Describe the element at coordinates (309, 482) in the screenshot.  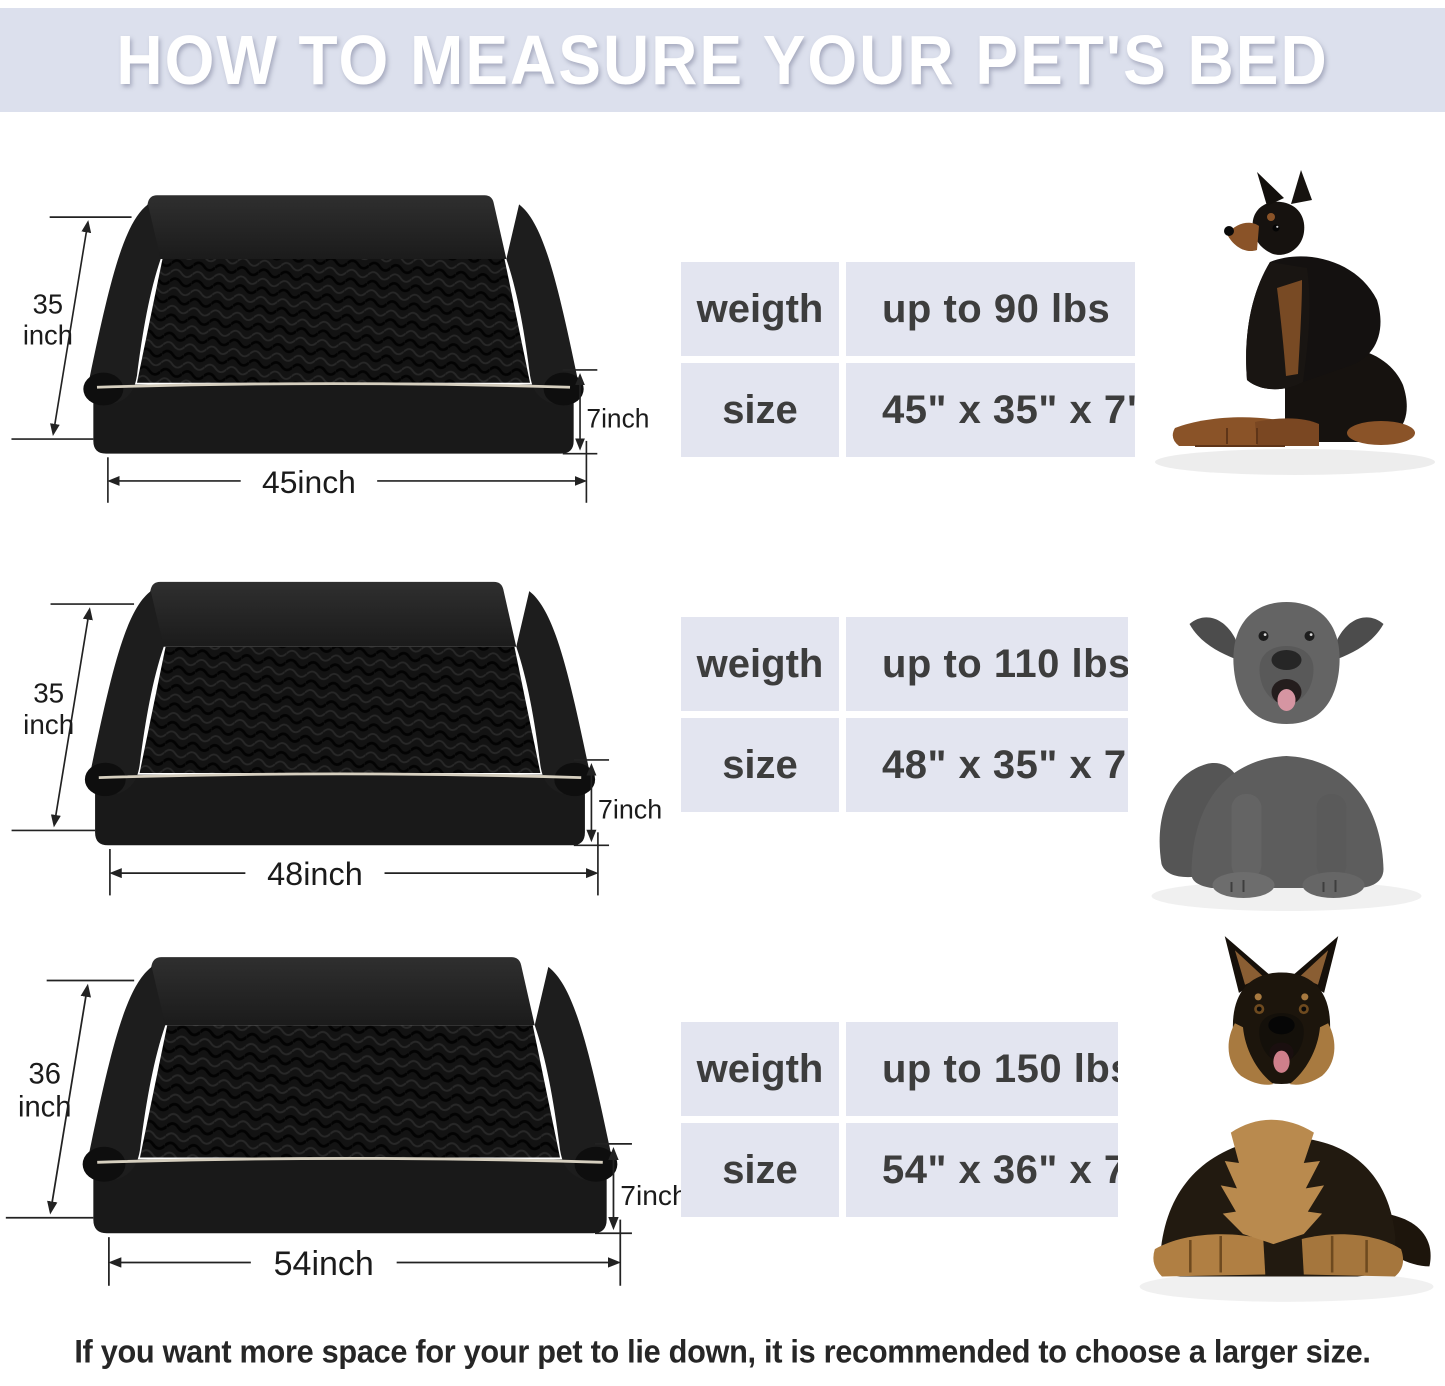
I see `width-label: 45inch` at that location.